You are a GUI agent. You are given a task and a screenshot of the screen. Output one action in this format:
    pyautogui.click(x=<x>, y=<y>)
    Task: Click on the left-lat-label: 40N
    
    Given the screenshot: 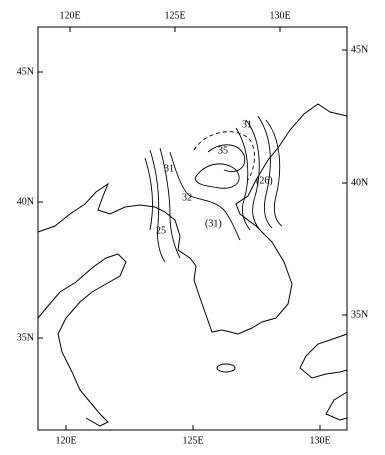 What is the action you would take?
    pyautogui.click(x=25, y=201)
    